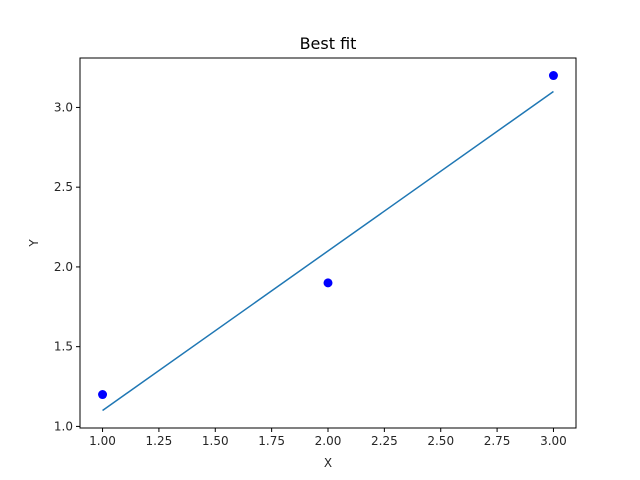 Image resolution: width=640 pixels, height=480 pixels. What do you see at coordinates (102, 441) in the screenshot?
I see `x-tick-label: 1.00` at bounding box center [102, 441].